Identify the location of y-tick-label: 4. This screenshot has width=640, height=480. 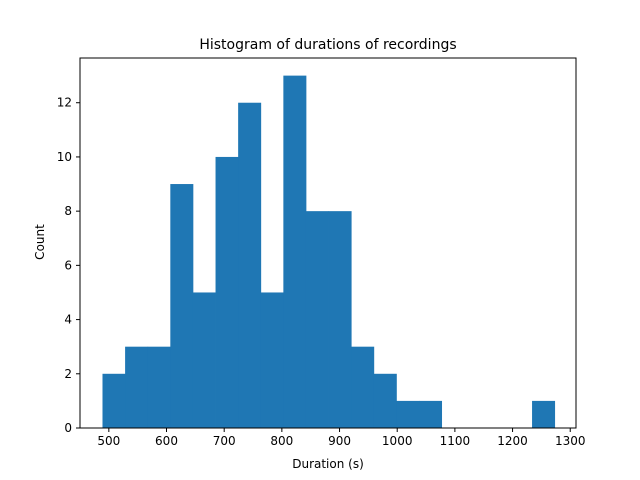
(68, 320).